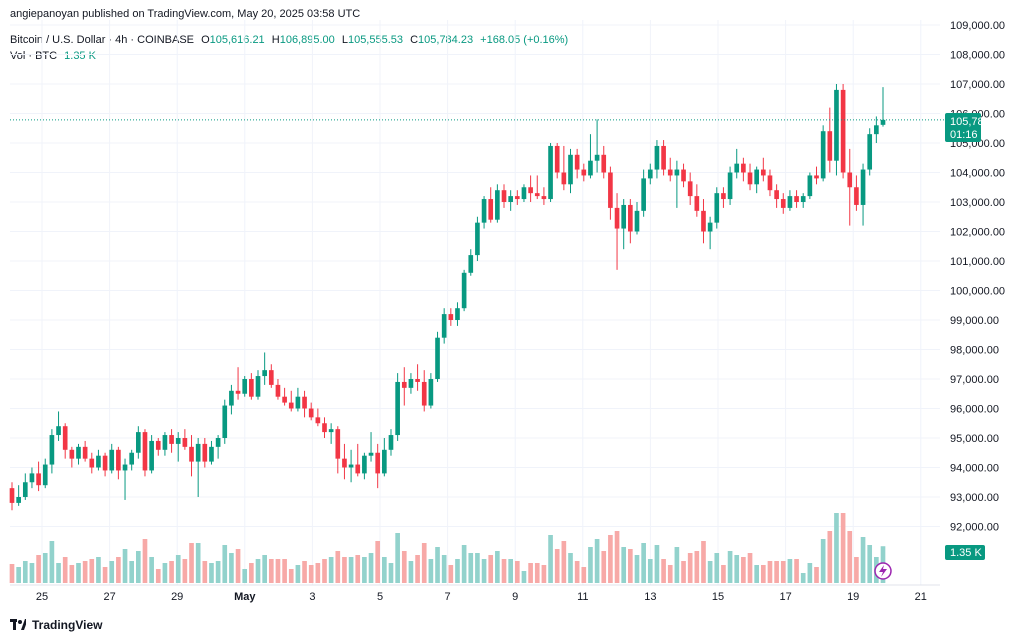 Image resolution: width=1024 pixels, height=642 pixels. Describe the element at coordinates (974, 498) in the screenshot. I see `y-tick-label: 93,000.00` at that location.